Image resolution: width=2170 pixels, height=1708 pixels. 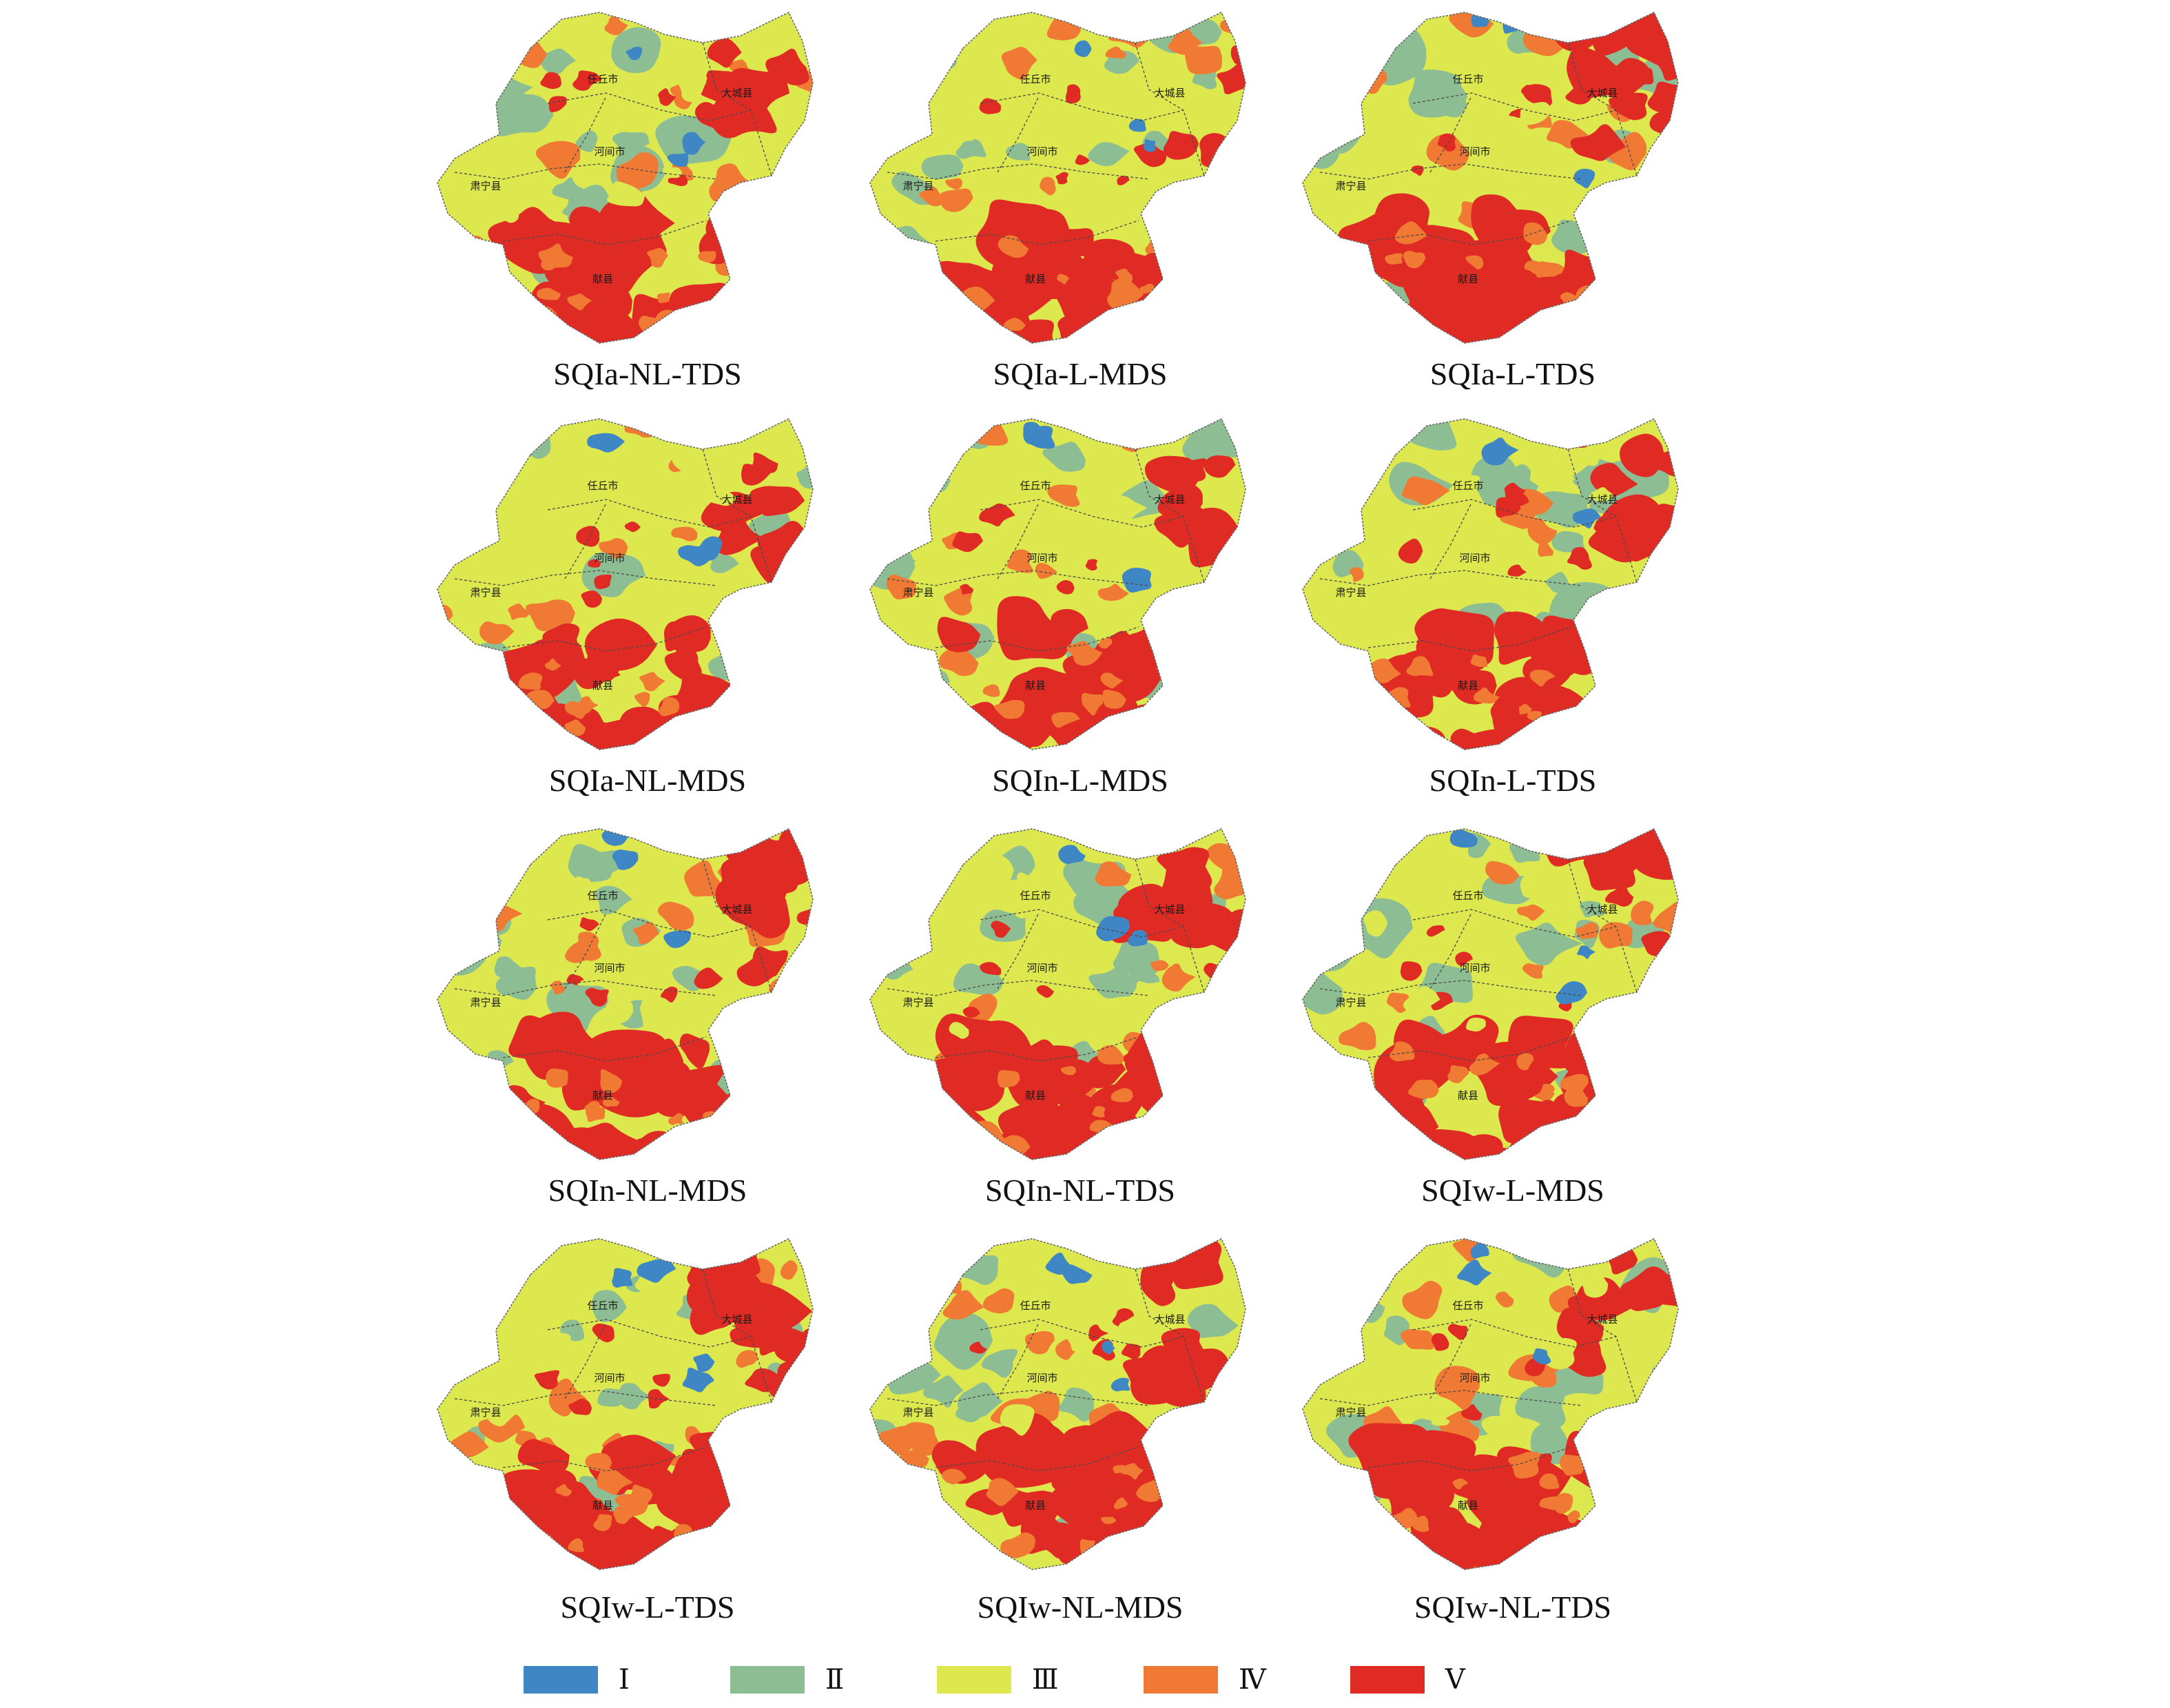 What do you see at coordinates (1455, 1679) in the screenshot?
I see `legend-label: Ⅴ` at bounding box center [1455, 1679].